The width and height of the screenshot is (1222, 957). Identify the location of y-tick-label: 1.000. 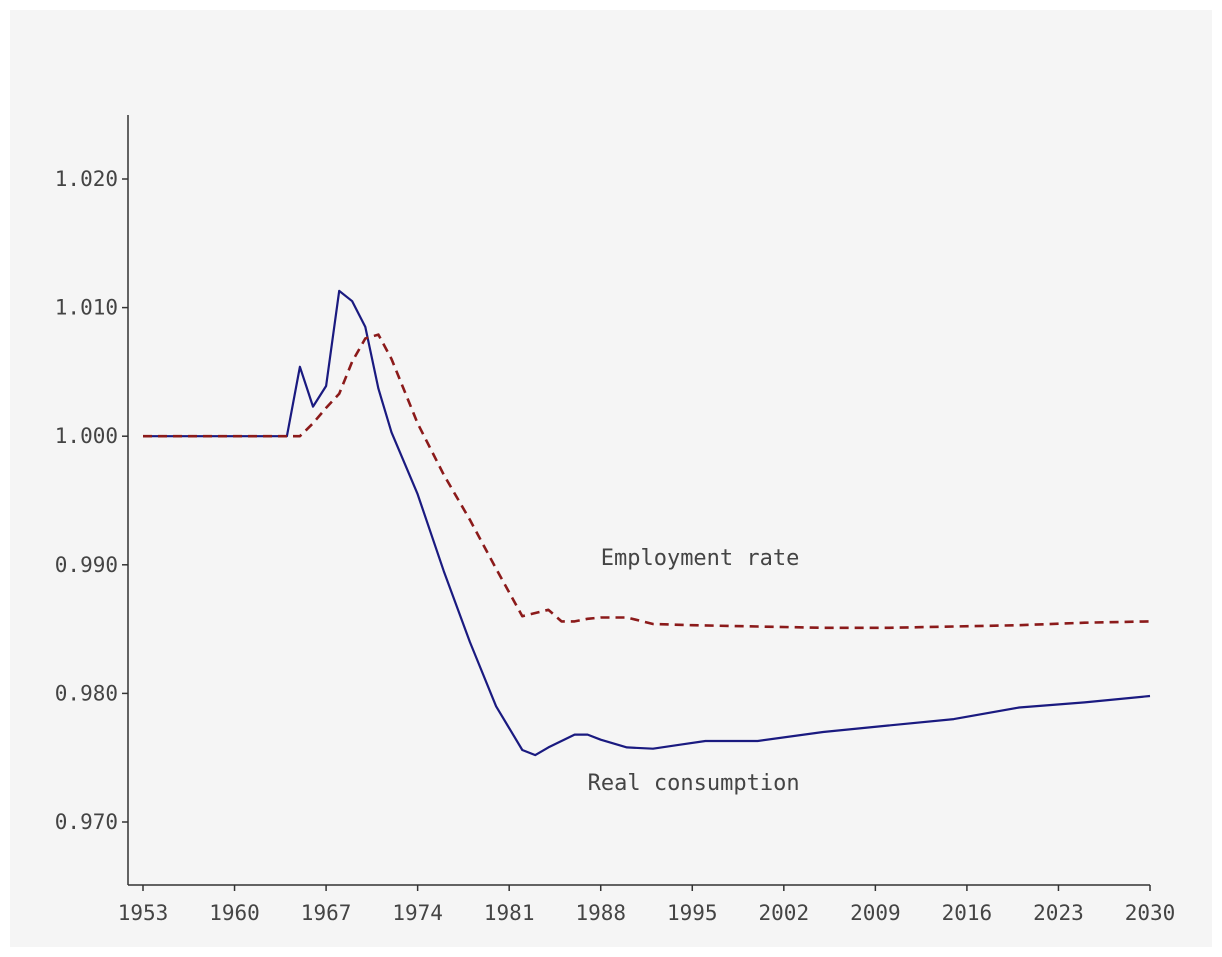
(86, 436).